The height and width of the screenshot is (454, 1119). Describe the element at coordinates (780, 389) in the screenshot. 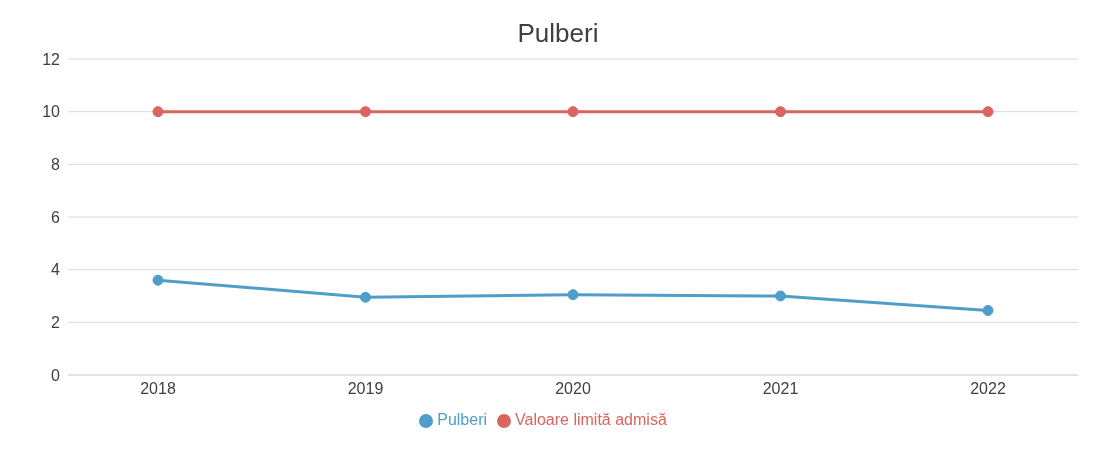

I see `x-tick-label: 2021` at that location.